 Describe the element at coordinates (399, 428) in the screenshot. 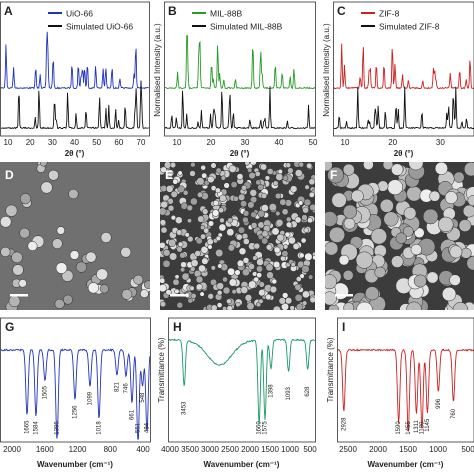

I see `peak-label: 1590` at that location.